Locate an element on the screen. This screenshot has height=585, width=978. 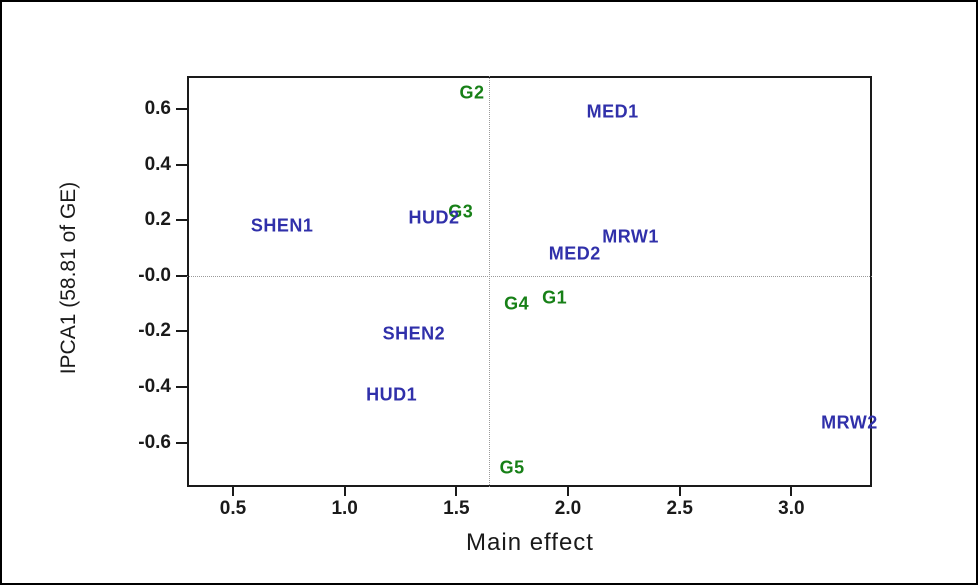
point-label-shen1: SHEN1 is located at coordinates (282, 225).